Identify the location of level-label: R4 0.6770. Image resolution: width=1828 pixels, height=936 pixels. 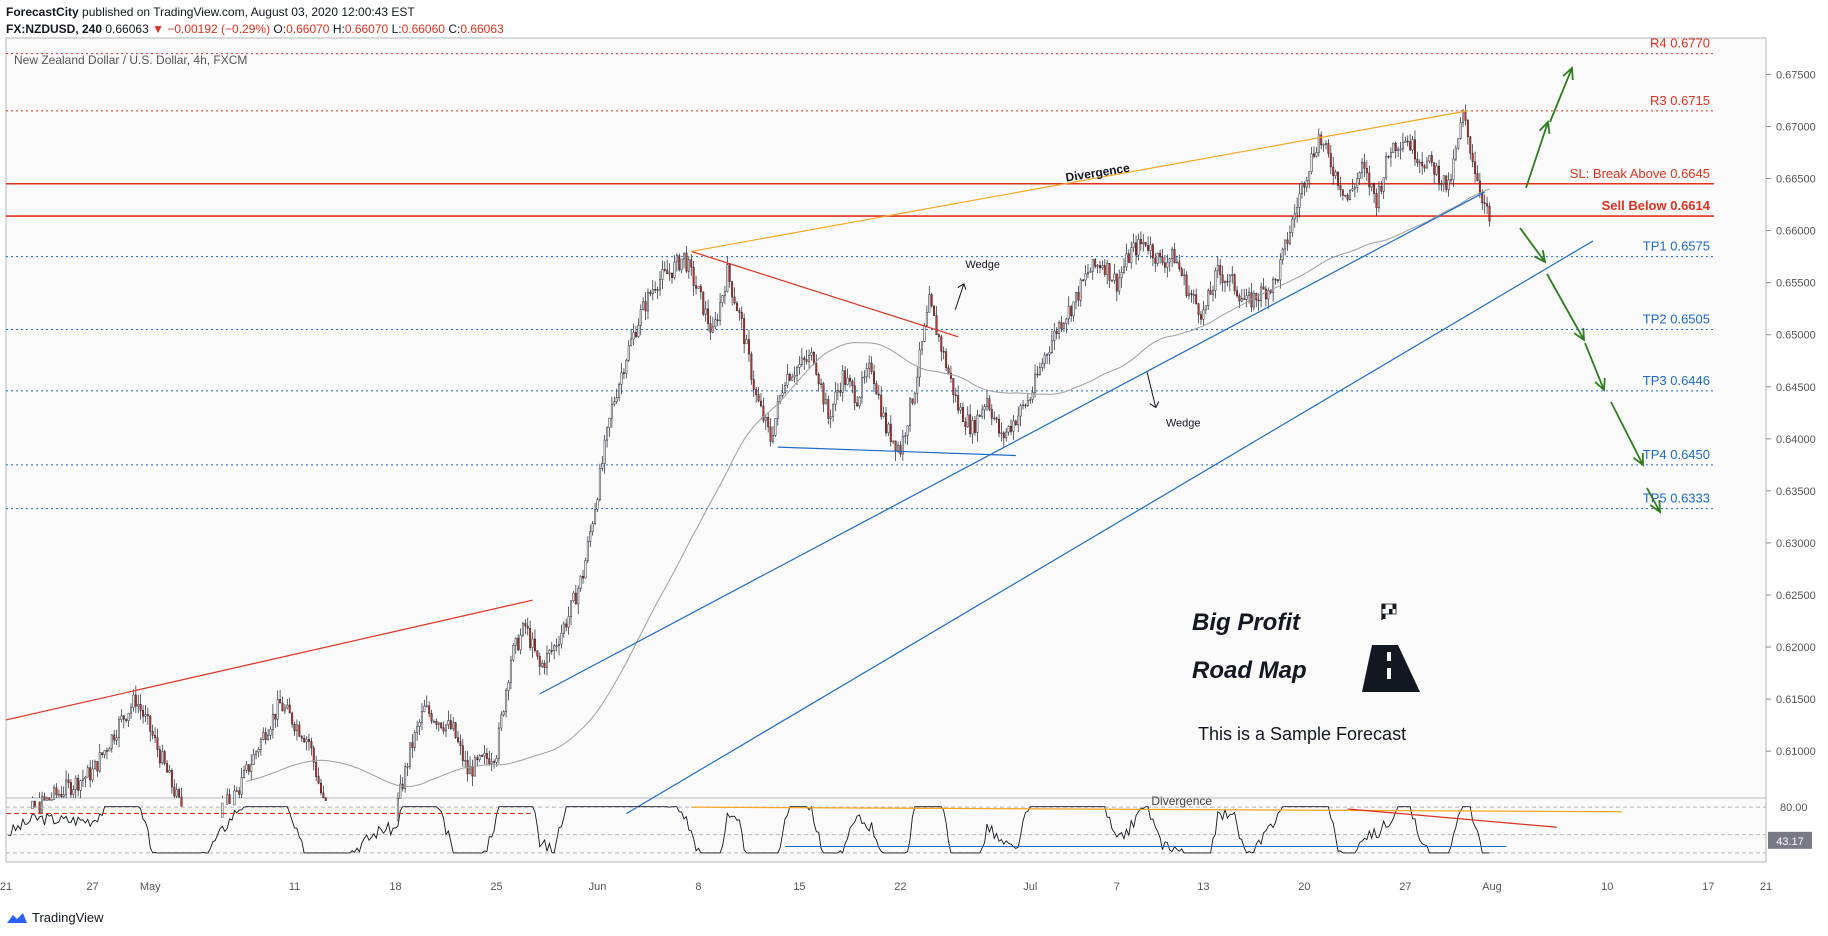
(1680, 43).